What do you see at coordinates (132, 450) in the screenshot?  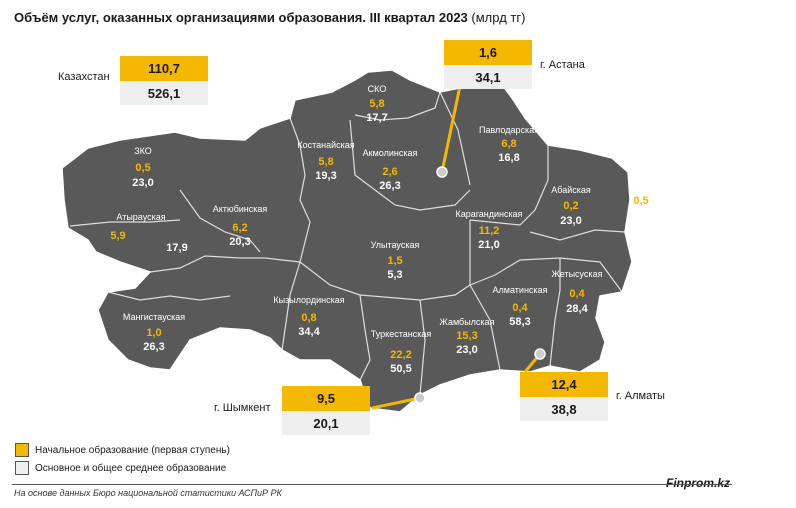 I see `legend-label: Начальное образование (первая ступень)` at bounding box center [132, 450].